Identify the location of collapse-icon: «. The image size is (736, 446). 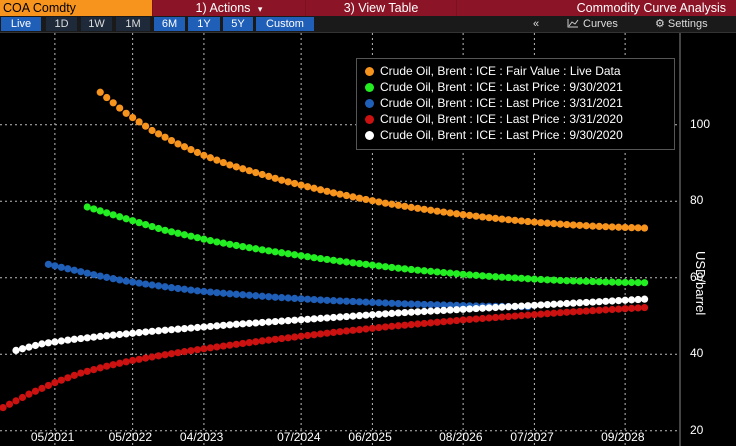
(536, 24).